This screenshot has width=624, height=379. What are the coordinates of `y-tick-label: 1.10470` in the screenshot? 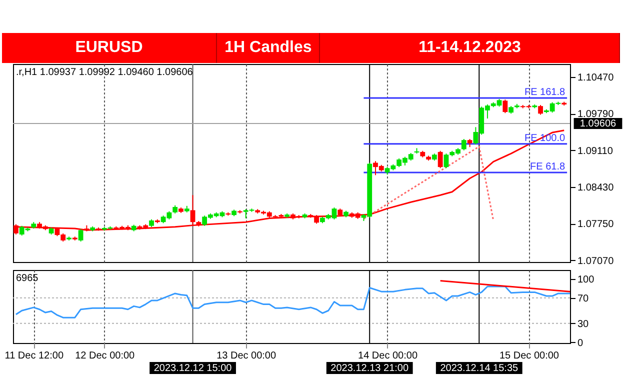 It's located at (596, 78).